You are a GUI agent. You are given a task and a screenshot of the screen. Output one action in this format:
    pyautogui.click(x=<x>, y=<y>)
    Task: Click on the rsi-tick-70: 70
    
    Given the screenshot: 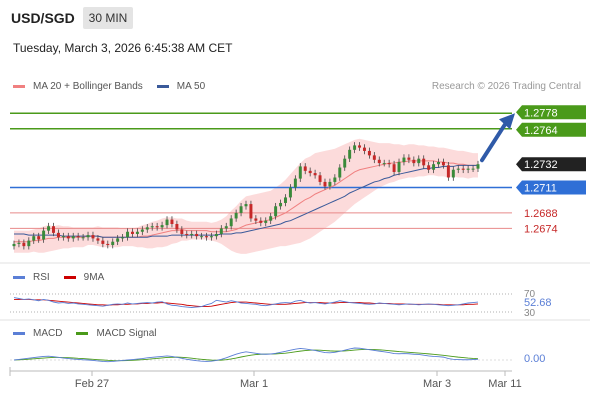 What is the action you would take?
    pyautogui.click(x=530, y=294)
    